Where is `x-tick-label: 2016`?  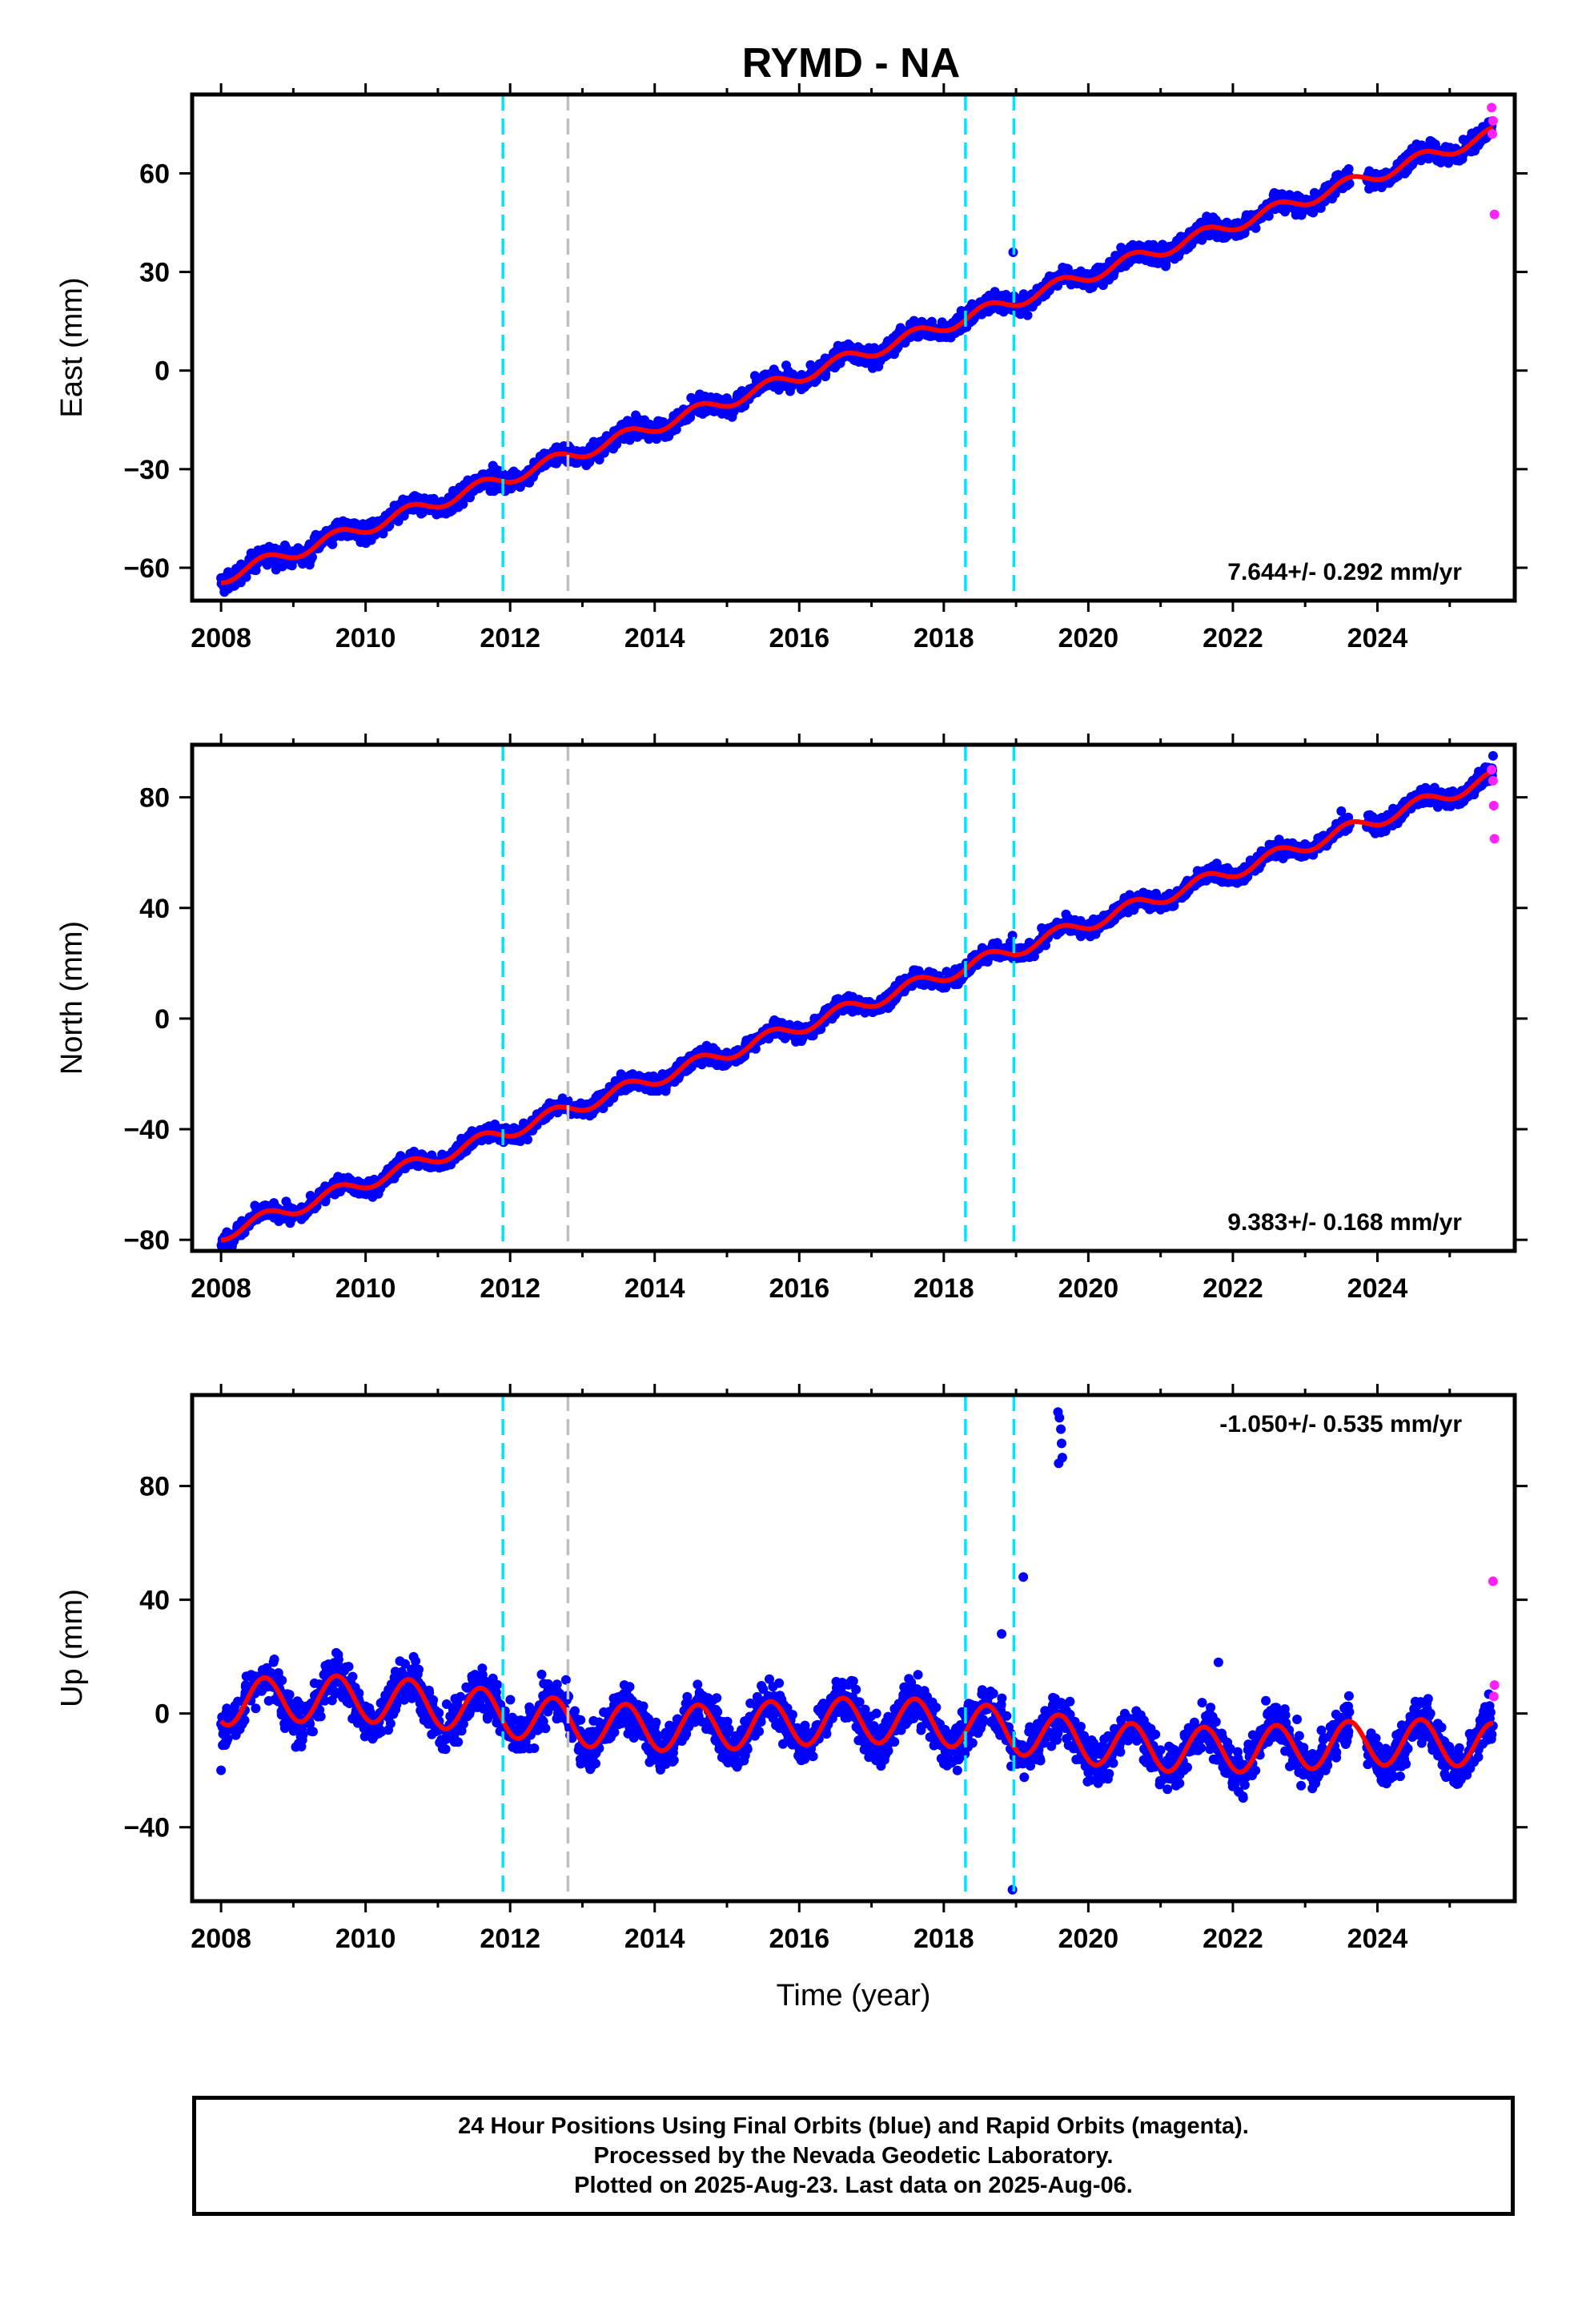 x-tick-label: 2016 is located at coordinates (799, 638).